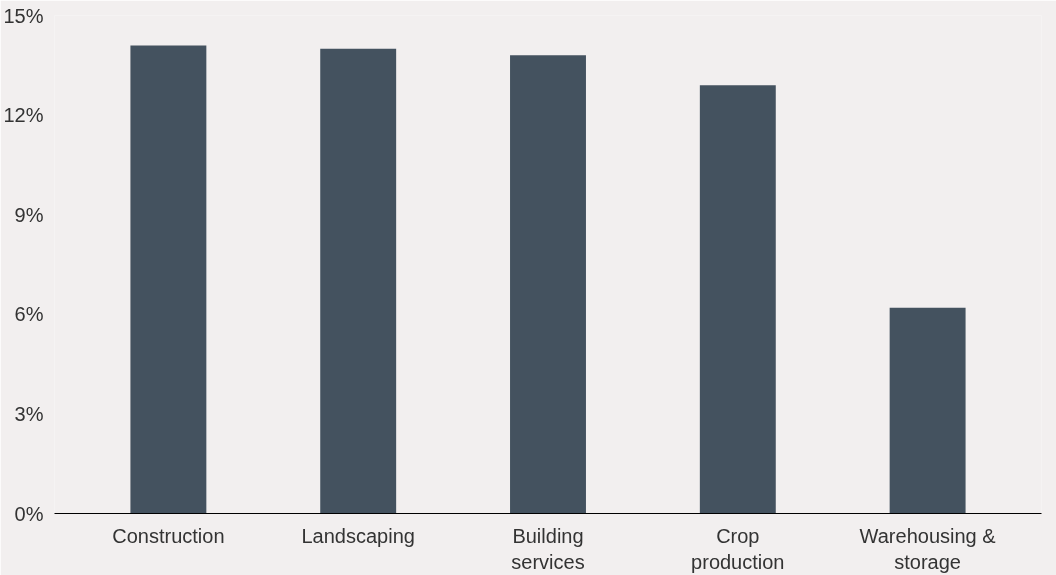  I want to click on y-tick-label: 15%, so click(23, 15).